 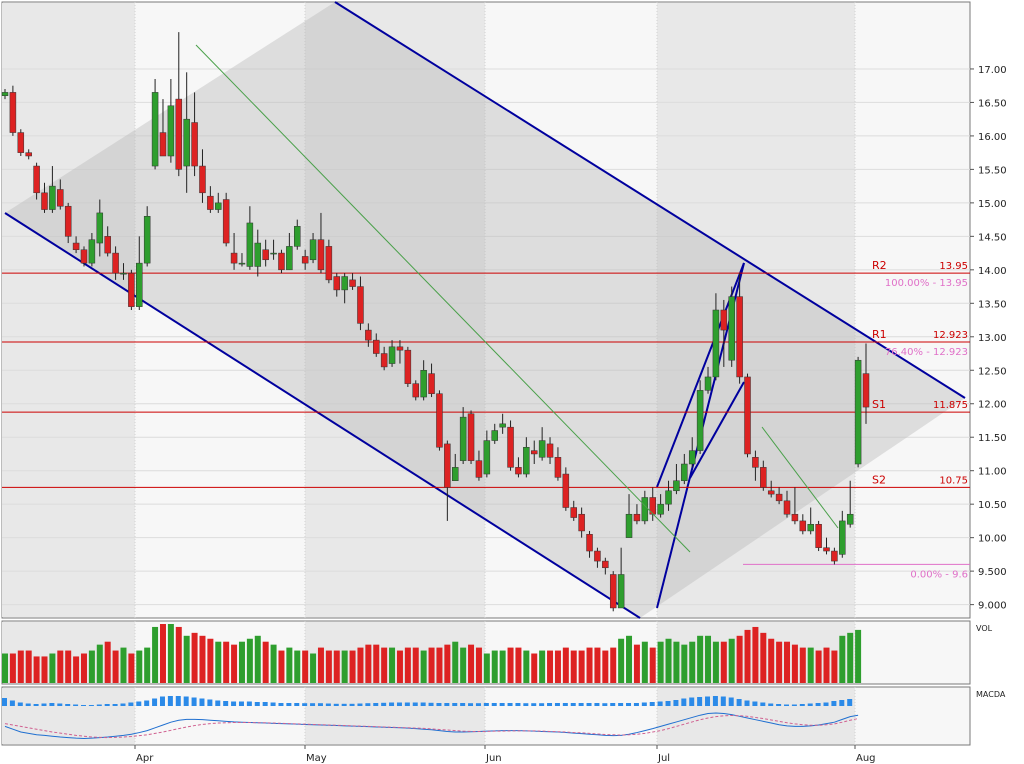 I want to click on y-tick-label: 10.50, so click(x=992, y=505).